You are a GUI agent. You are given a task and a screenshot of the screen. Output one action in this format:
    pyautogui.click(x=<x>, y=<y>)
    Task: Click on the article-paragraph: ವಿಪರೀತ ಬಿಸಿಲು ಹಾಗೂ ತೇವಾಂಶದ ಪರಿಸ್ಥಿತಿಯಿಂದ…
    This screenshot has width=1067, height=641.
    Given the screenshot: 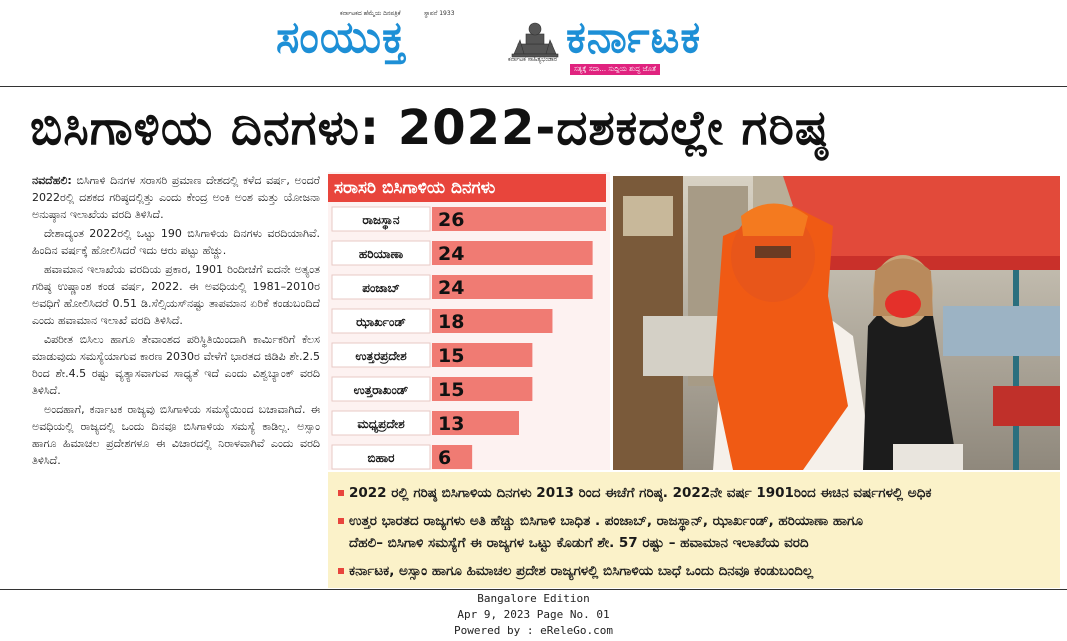 What is the action you would take?
    pyautogui.click(x=176, y=365)
    